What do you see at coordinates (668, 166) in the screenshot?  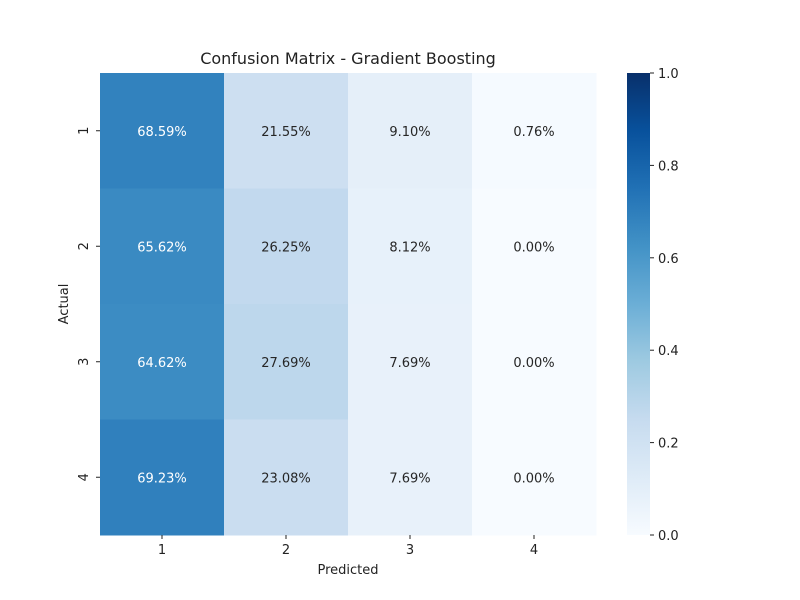 I see `colorbar-tick-label: 0.8` at bounding box center [668, 166].